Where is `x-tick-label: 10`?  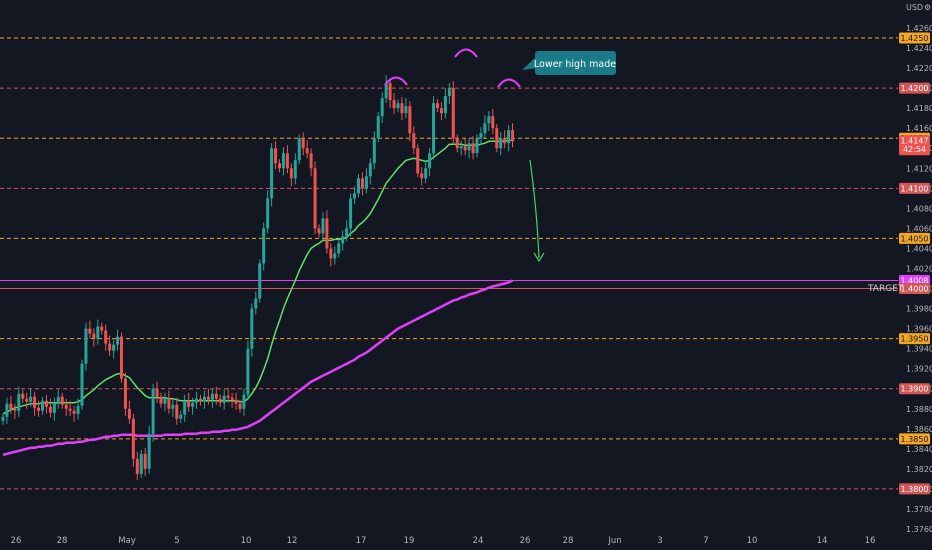
x-tick-label: 10 is located at coordinates (246, 541).